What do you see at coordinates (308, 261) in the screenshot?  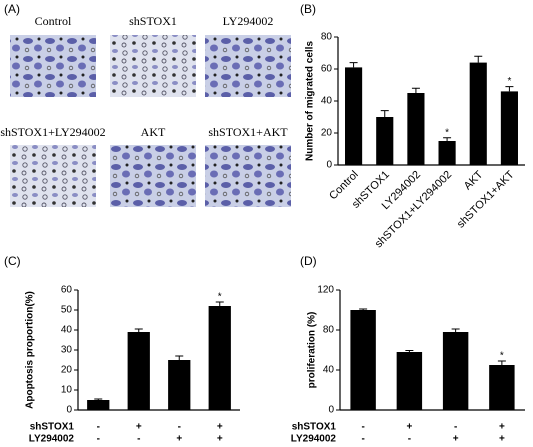 I see `panel-label: (D)` at bounding box center [308, 261].